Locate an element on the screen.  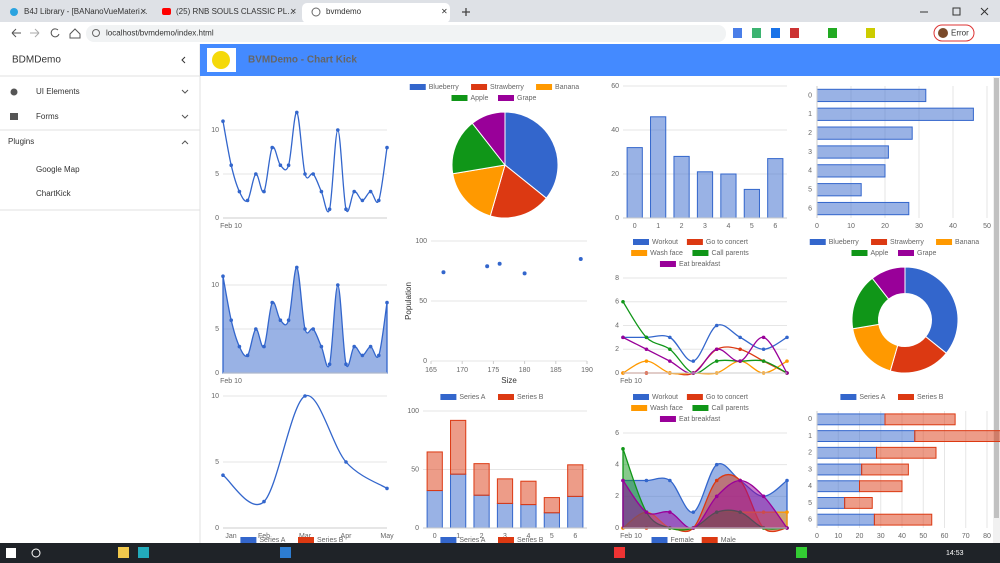
x-tick-label: 185 is located at coordinates (556, 370).